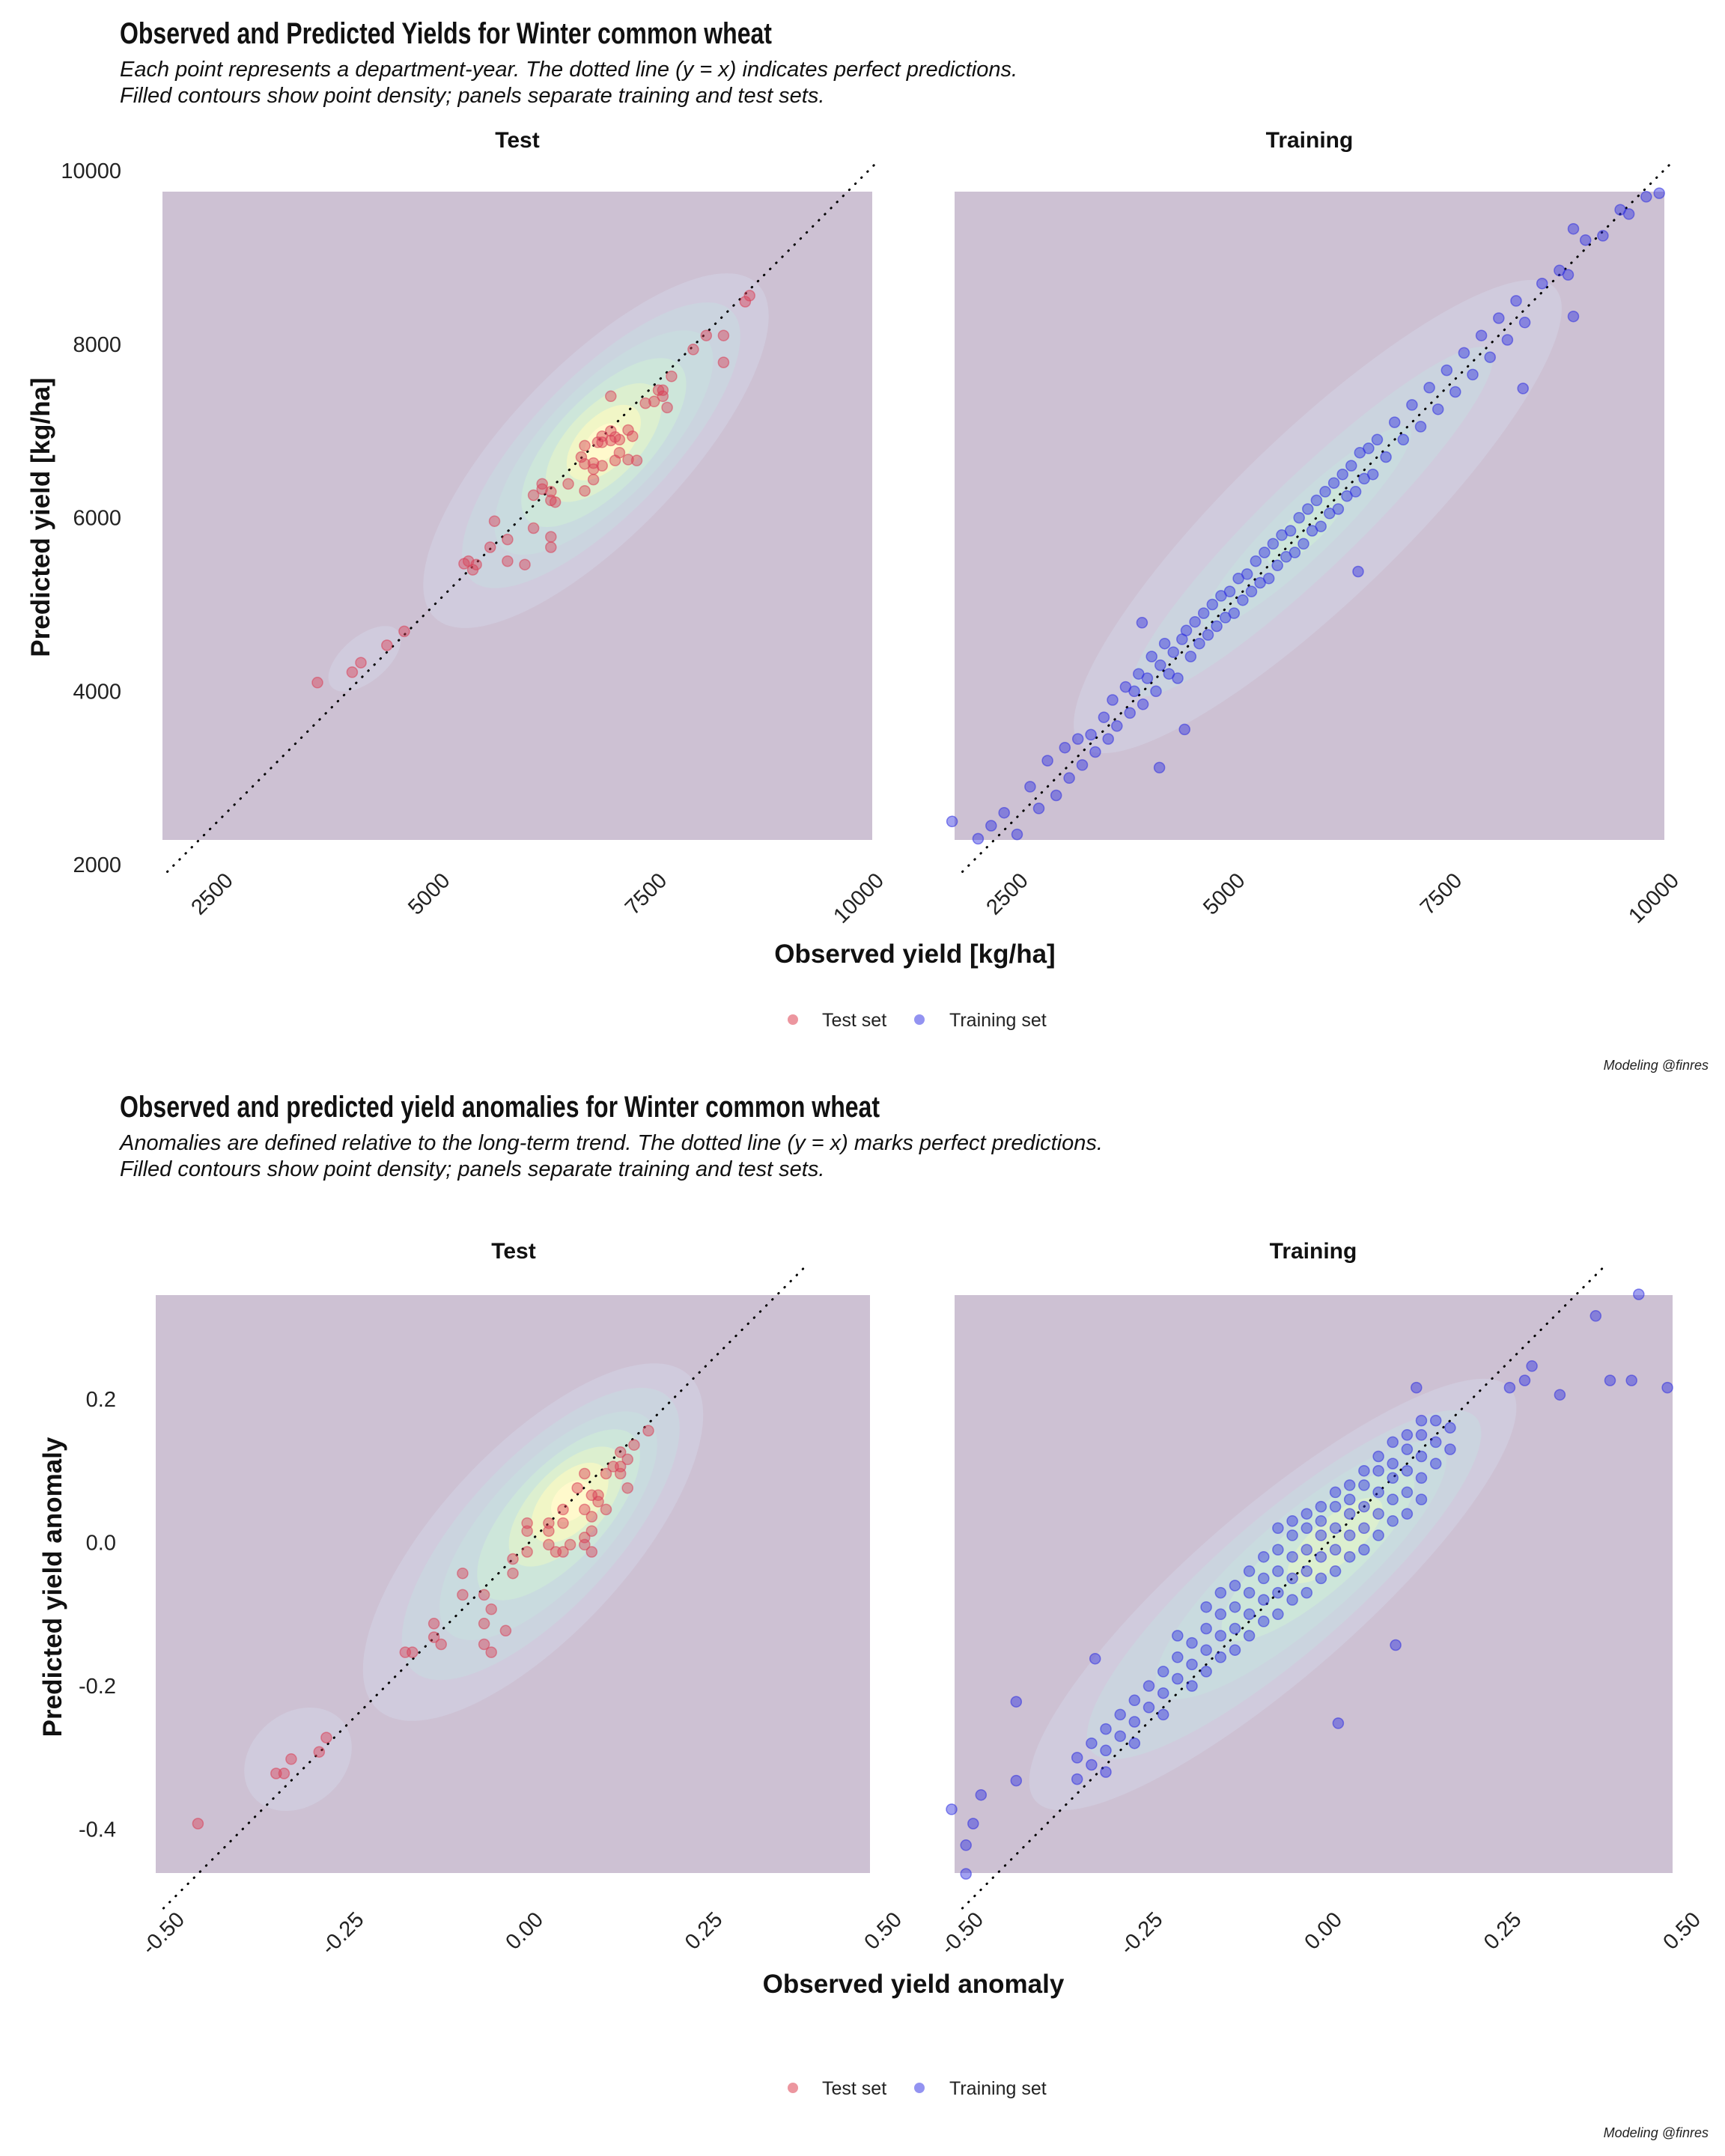  Describe the element at coordinates (517, 516) in the screenshot. I see `chart1-test-panel` at that location.